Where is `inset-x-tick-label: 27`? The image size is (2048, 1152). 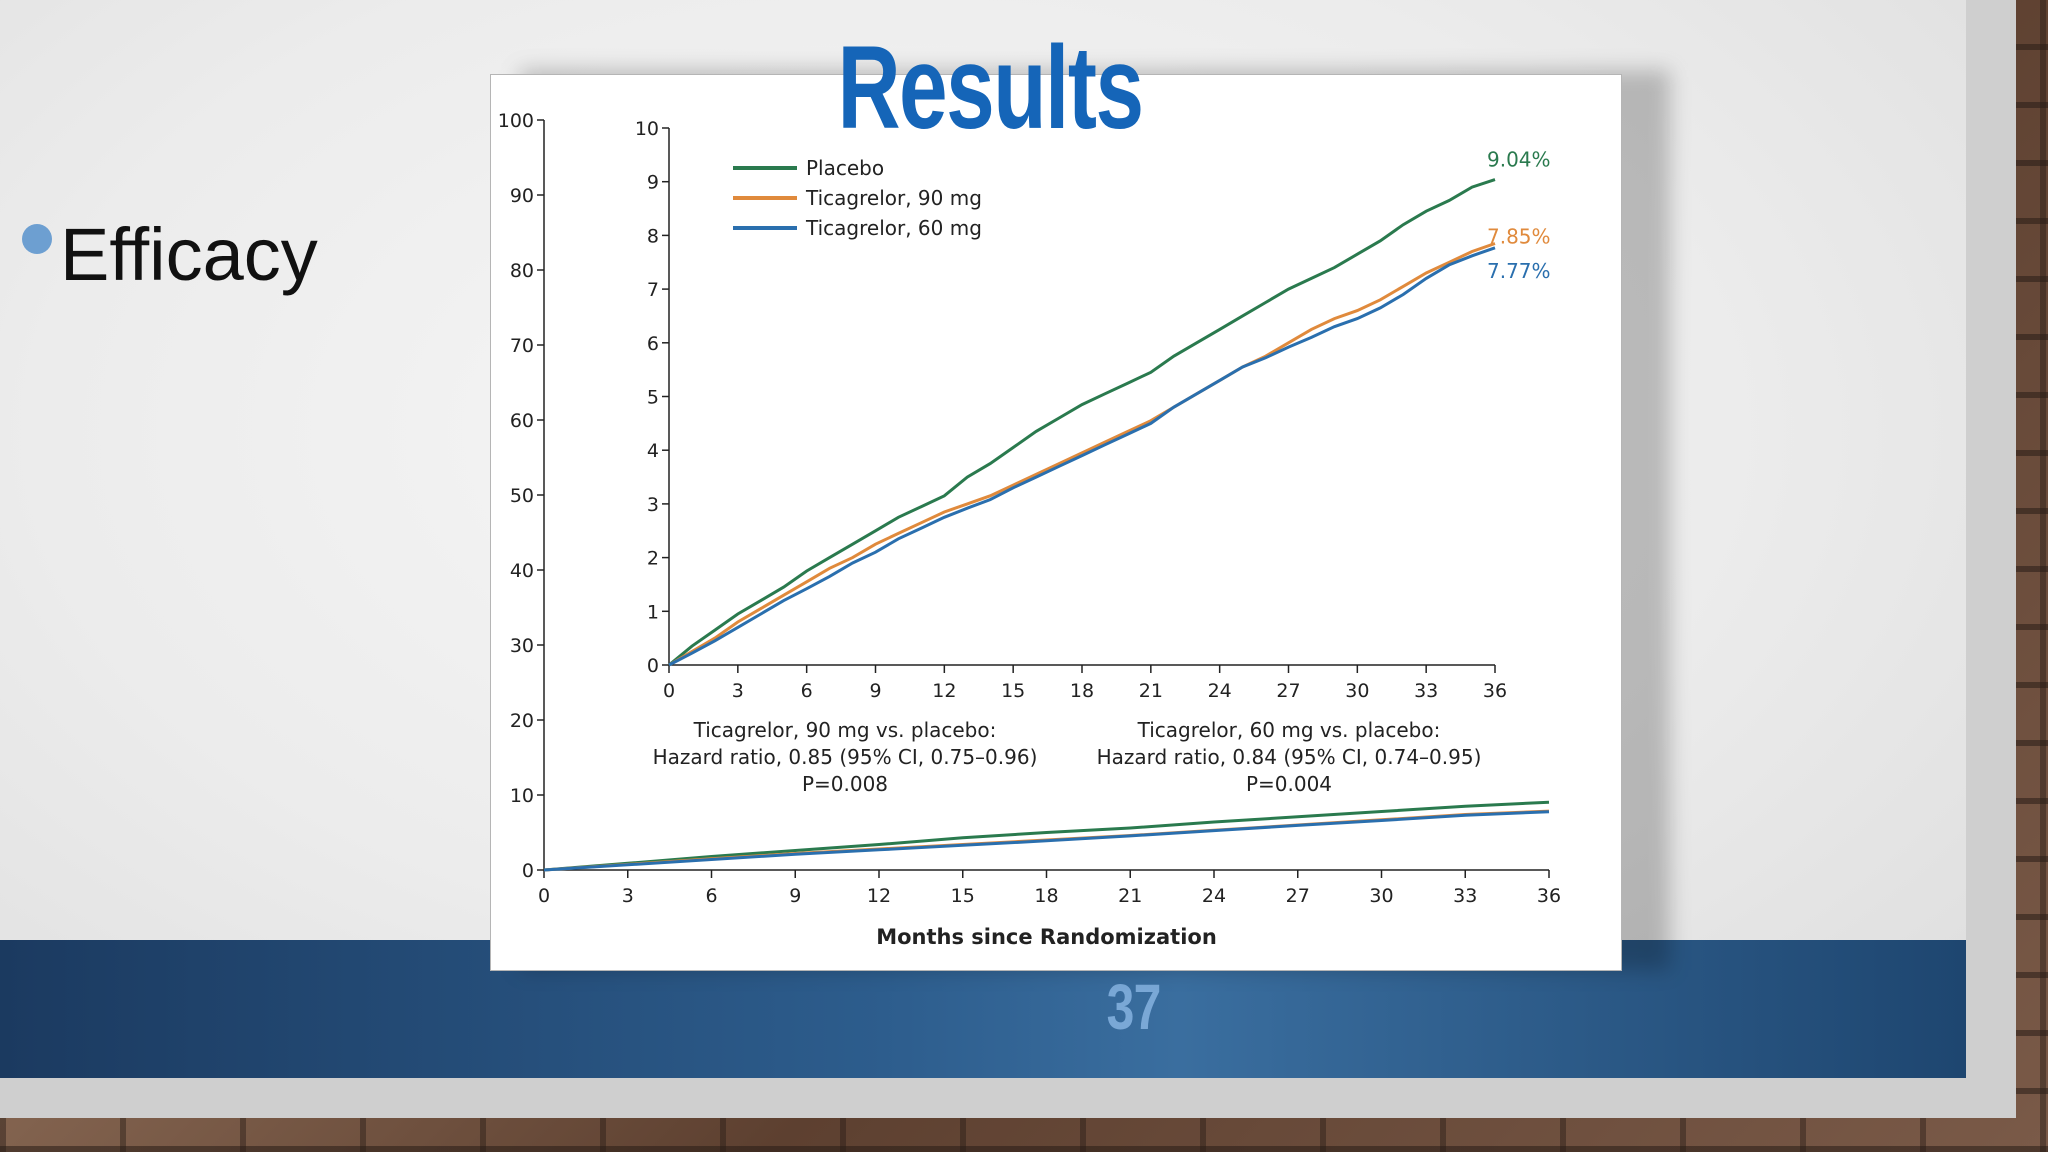
inset-x-tick-label: 27 is located at coordinates (1288, 691).